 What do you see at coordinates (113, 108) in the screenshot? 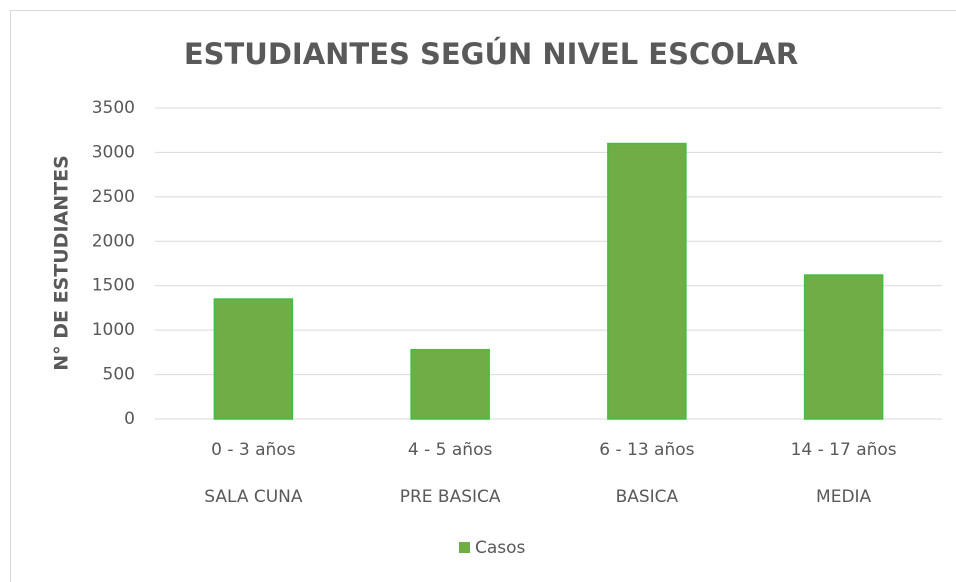
I see `y-tick-label: 3500` at bounding box center [113, 108].